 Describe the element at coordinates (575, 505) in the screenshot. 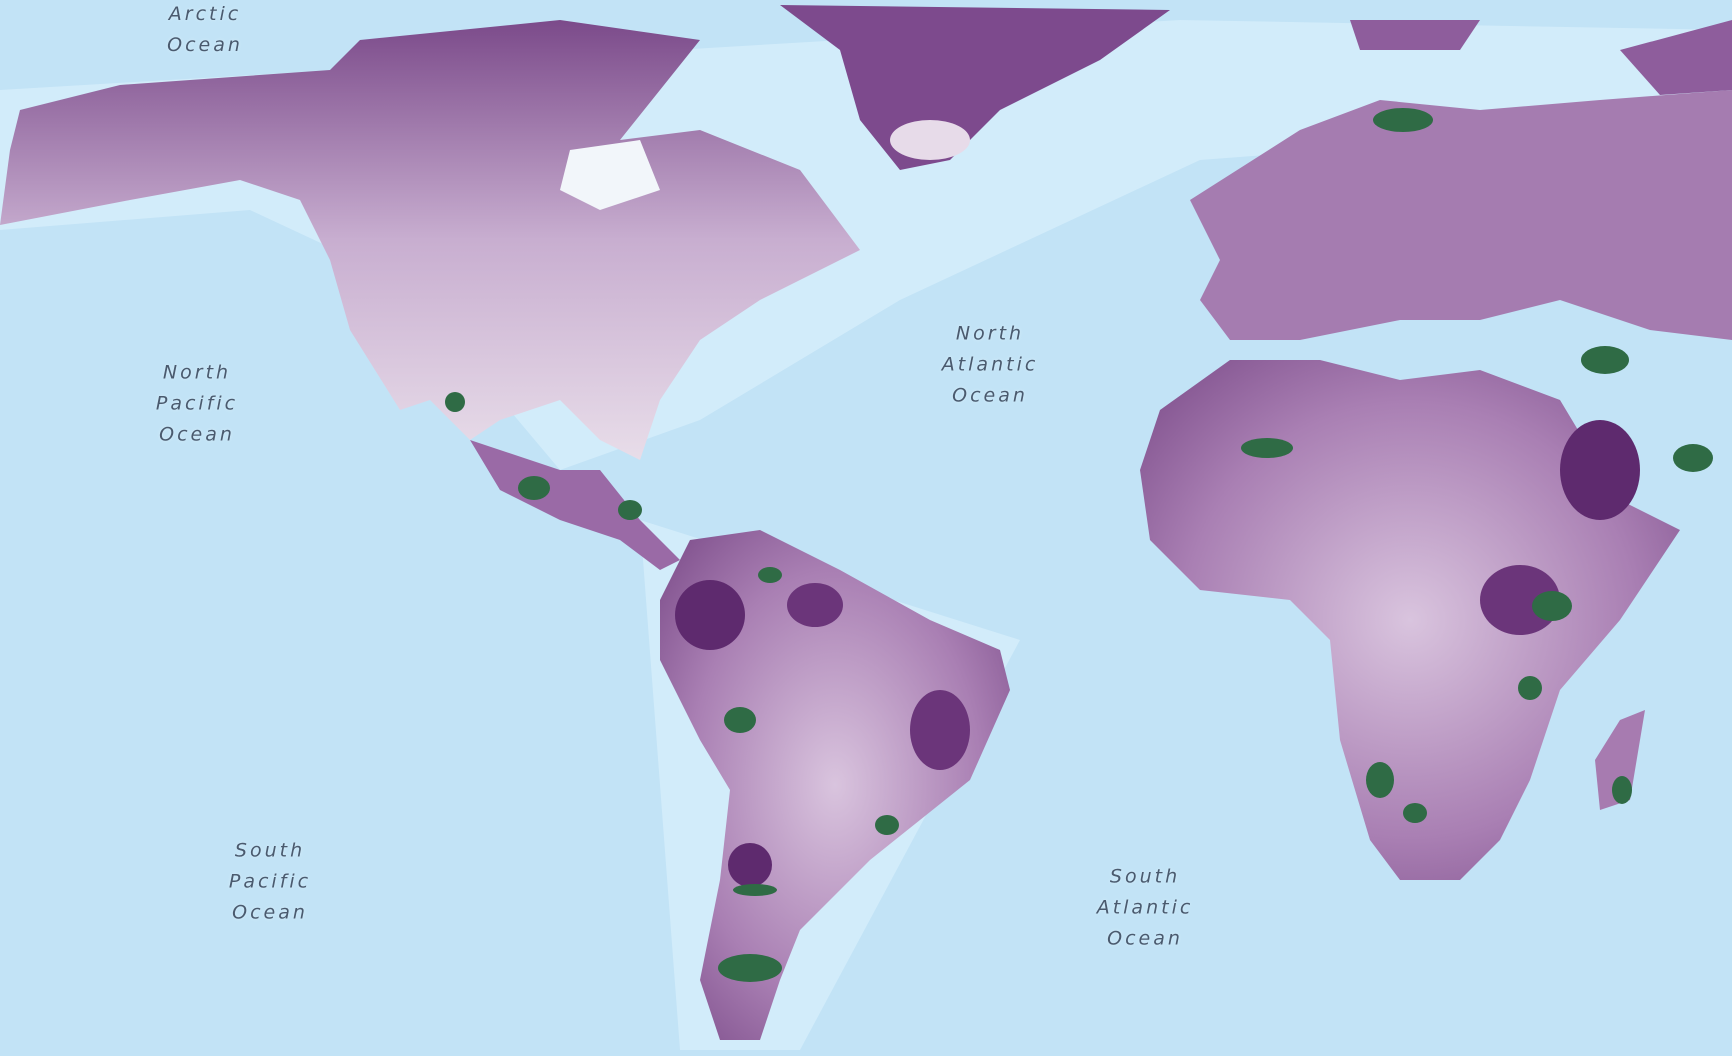

I see `land-central-america` at that location.